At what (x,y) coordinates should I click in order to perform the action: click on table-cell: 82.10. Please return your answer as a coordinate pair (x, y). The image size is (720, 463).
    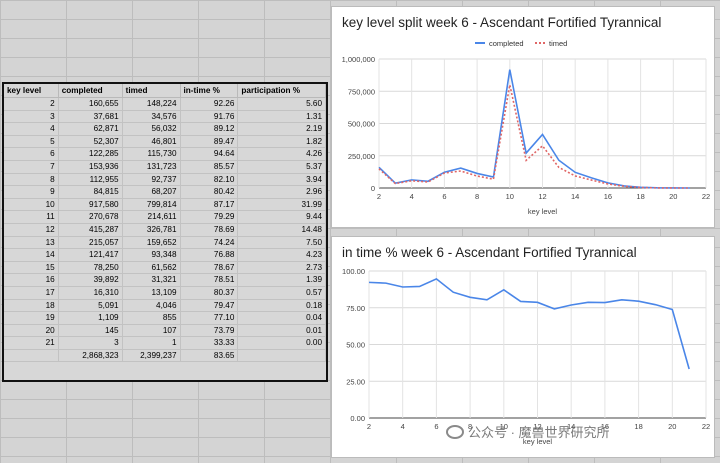
    Looking at the image, I should click on (209, 180).